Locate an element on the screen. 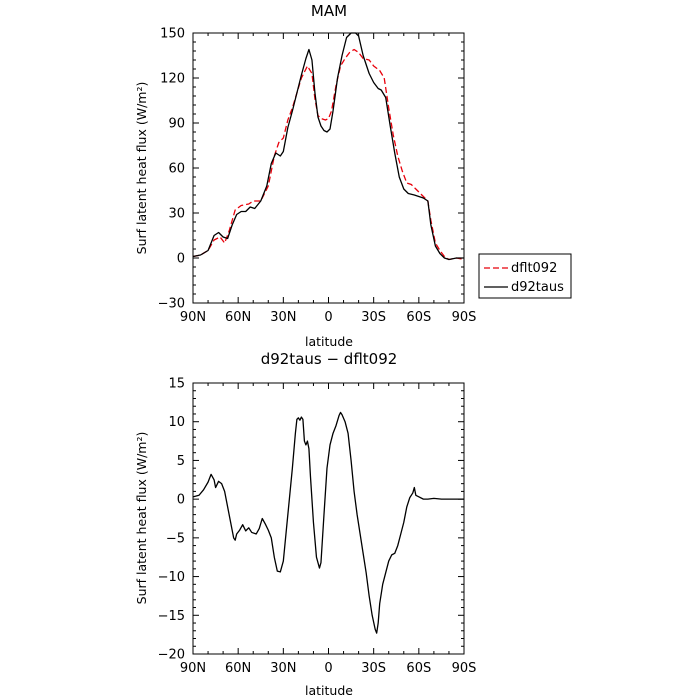  legend-box is located at coordinates (525, 276).